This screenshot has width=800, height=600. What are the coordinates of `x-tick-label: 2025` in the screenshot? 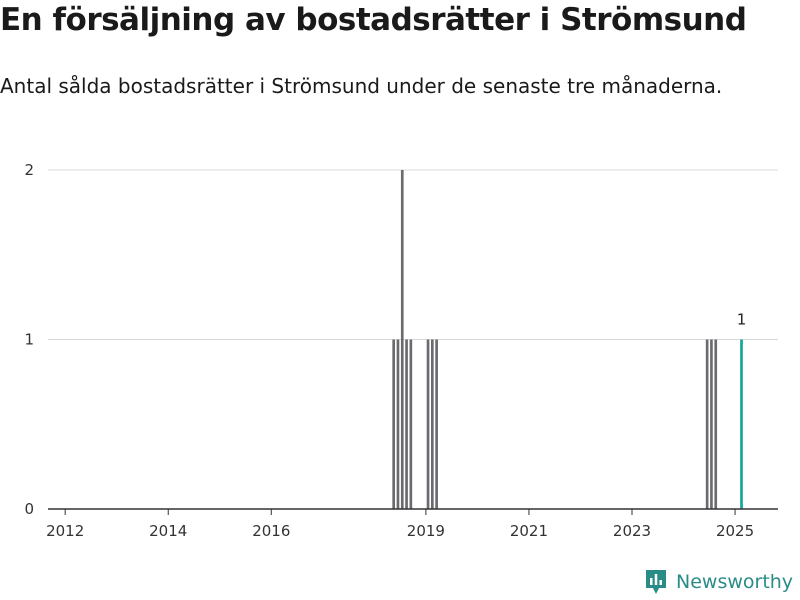 It's located at (735, 531).